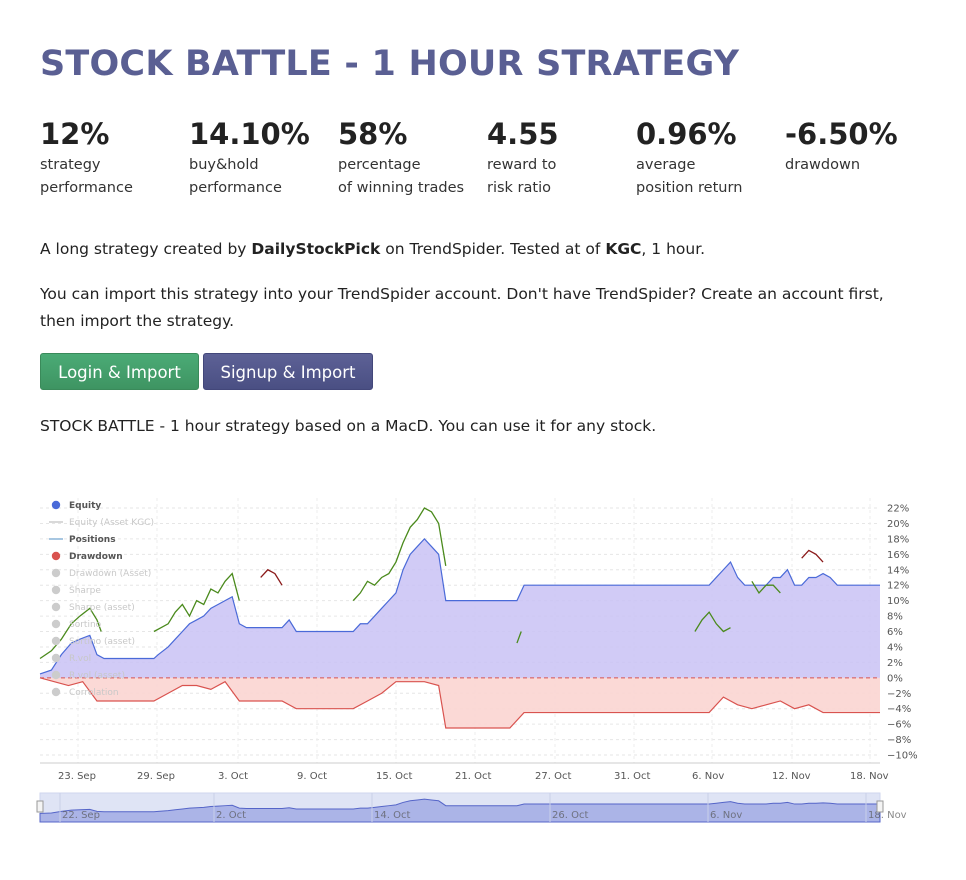 Image resolution: width=966 pixels, height=880 pixels. What do you see at coordinates (97, 676) in the screenshot?
I see `legend-item-label: R.vol (asset)` at bounding box center [97, 676].